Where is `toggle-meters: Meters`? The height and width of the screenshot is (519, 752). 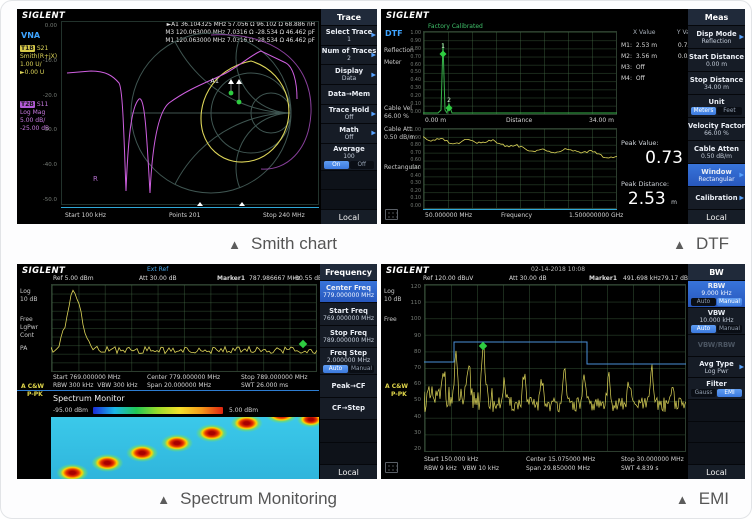 toggle-meters: Meters is located at coordinates (703, 110).